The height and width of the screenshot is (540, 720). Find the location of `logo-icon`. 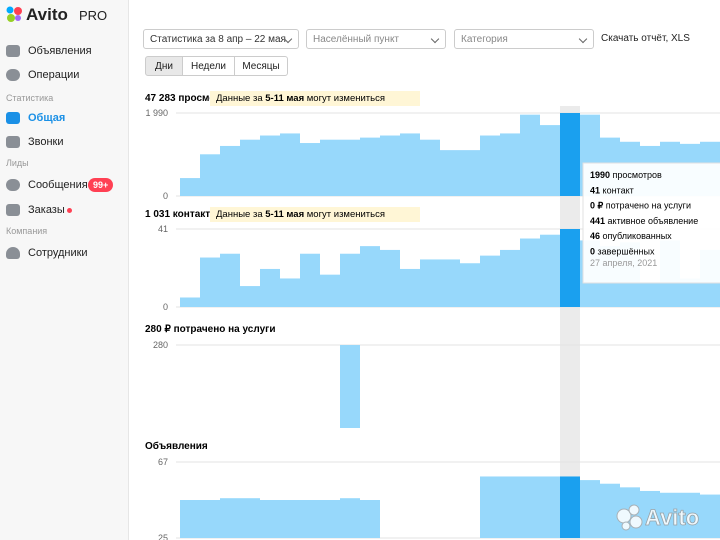

logo-icon is located at coordinates (14, 14).